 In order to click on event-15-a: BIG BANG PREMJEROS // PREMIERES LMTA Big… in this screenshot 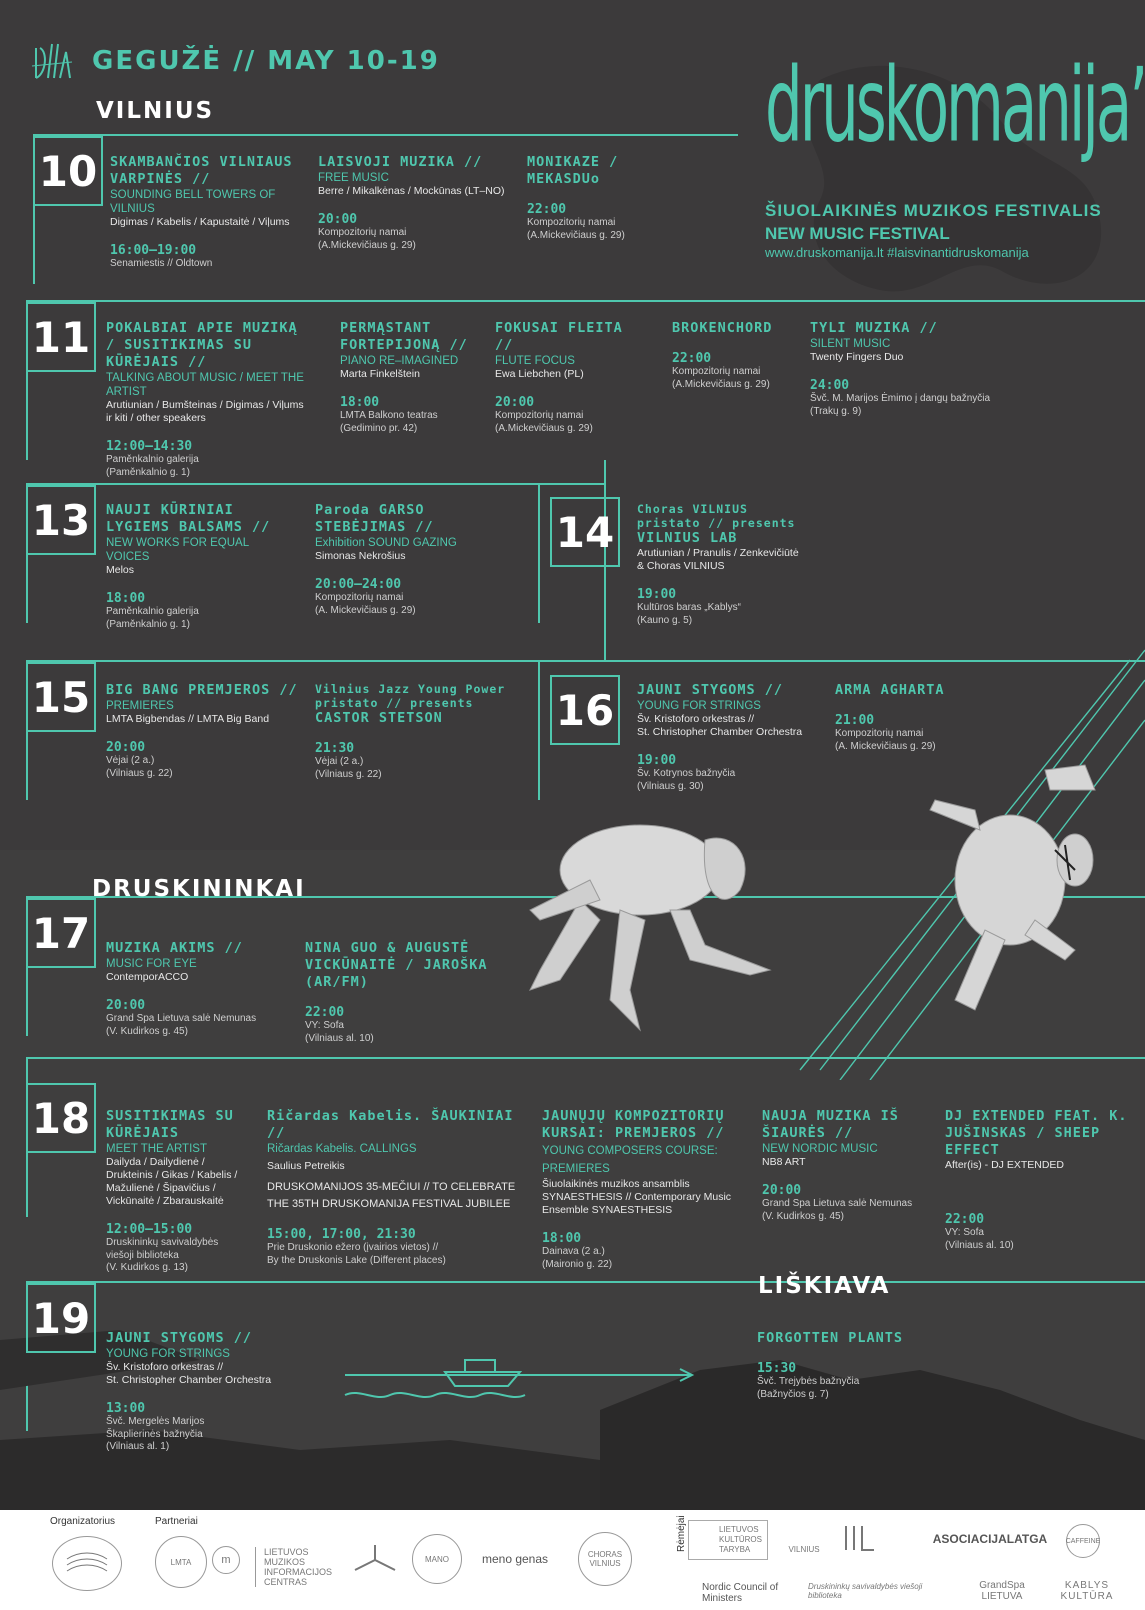, I will do `click(206, 731)`.